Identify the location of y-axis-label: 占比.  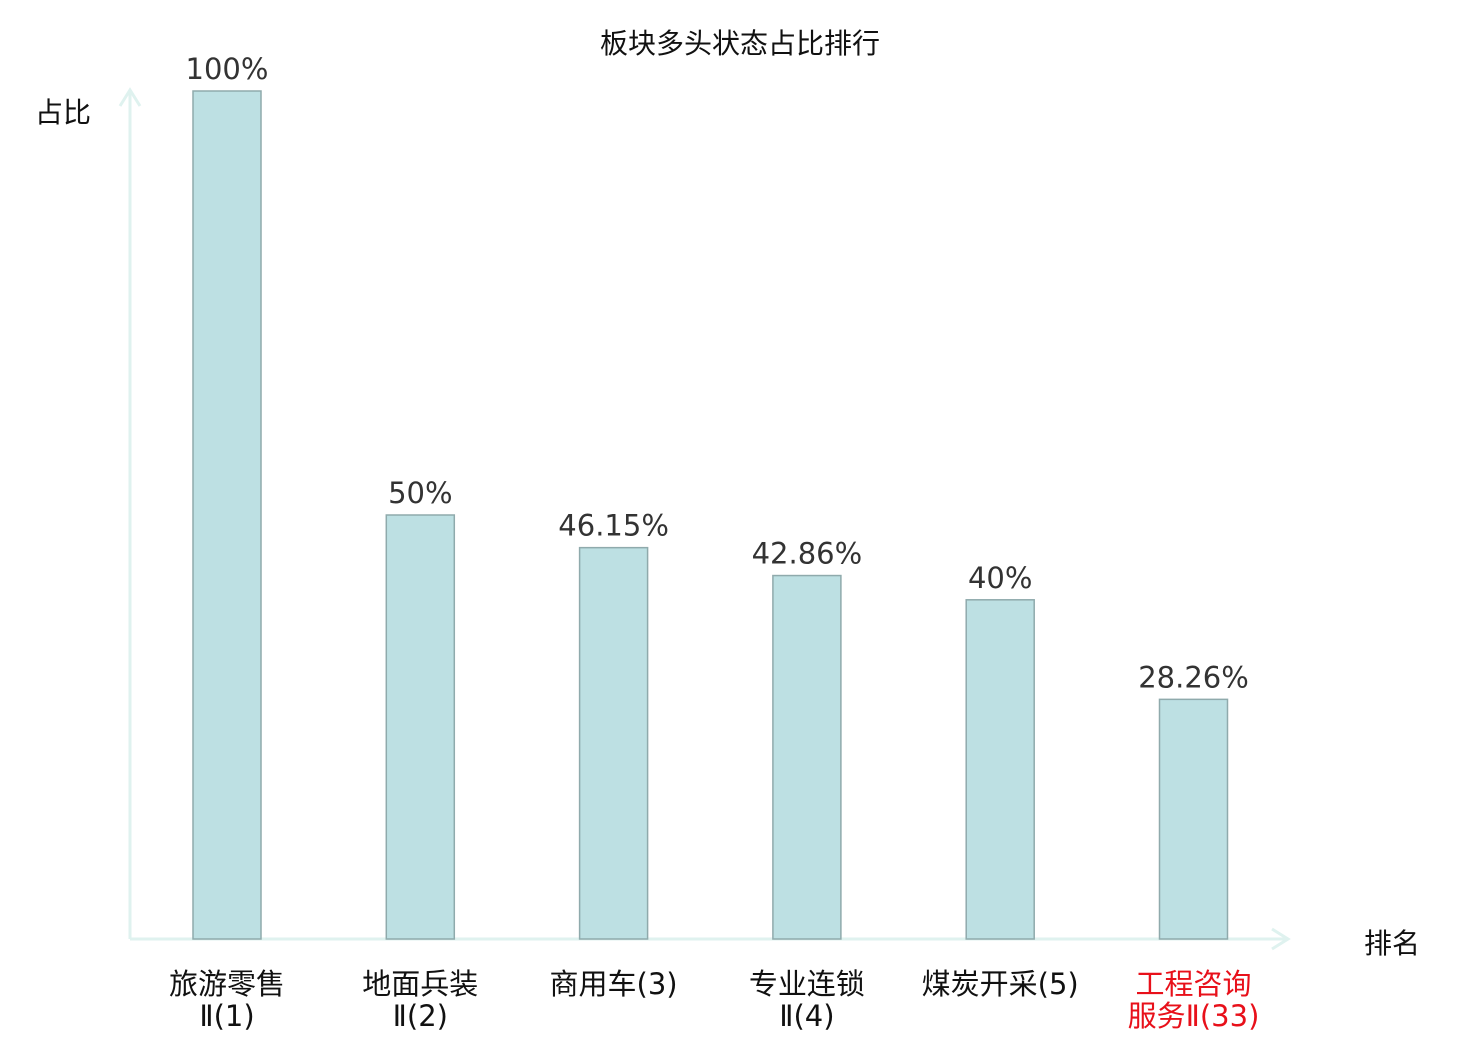
(63, 112).